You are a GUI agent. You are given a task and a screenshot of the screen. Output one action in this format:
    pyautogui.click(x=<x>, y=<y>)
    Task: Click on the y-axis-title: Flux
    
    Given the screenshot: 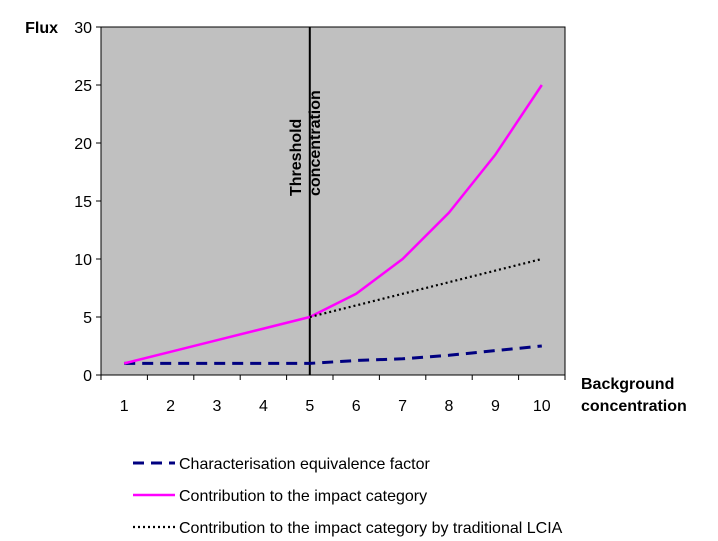 What is the action you would take?
    pyautogui.click(x=41, y=28)
    